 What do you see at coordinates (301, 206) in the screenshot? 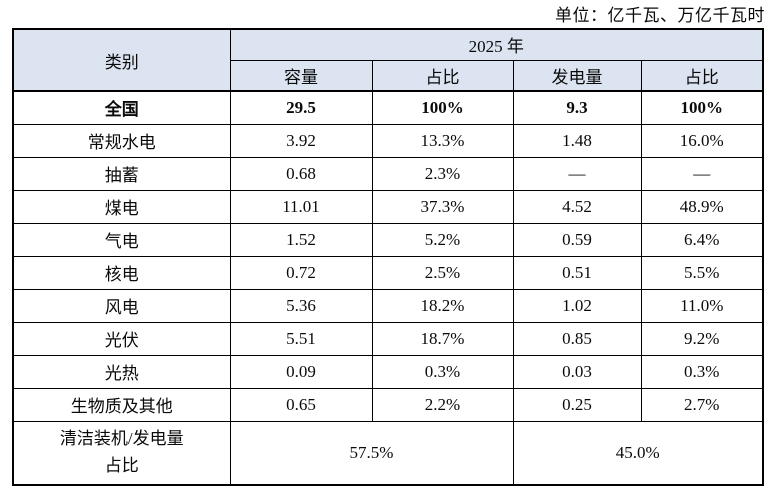
I see `capacity-cell: 11.01` at bounding box center [301, 206].